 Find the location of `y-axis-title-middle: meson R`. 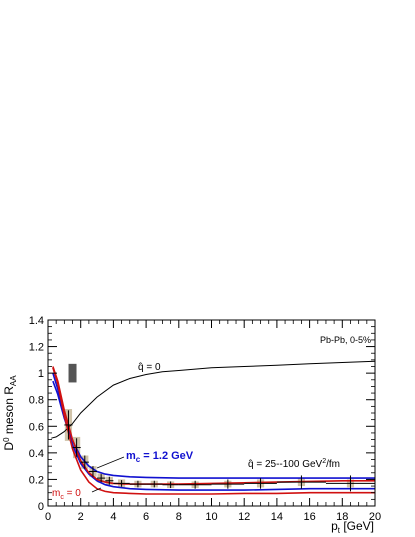

y-axis-title-middle: meson R is located at coordinates (9, 412).